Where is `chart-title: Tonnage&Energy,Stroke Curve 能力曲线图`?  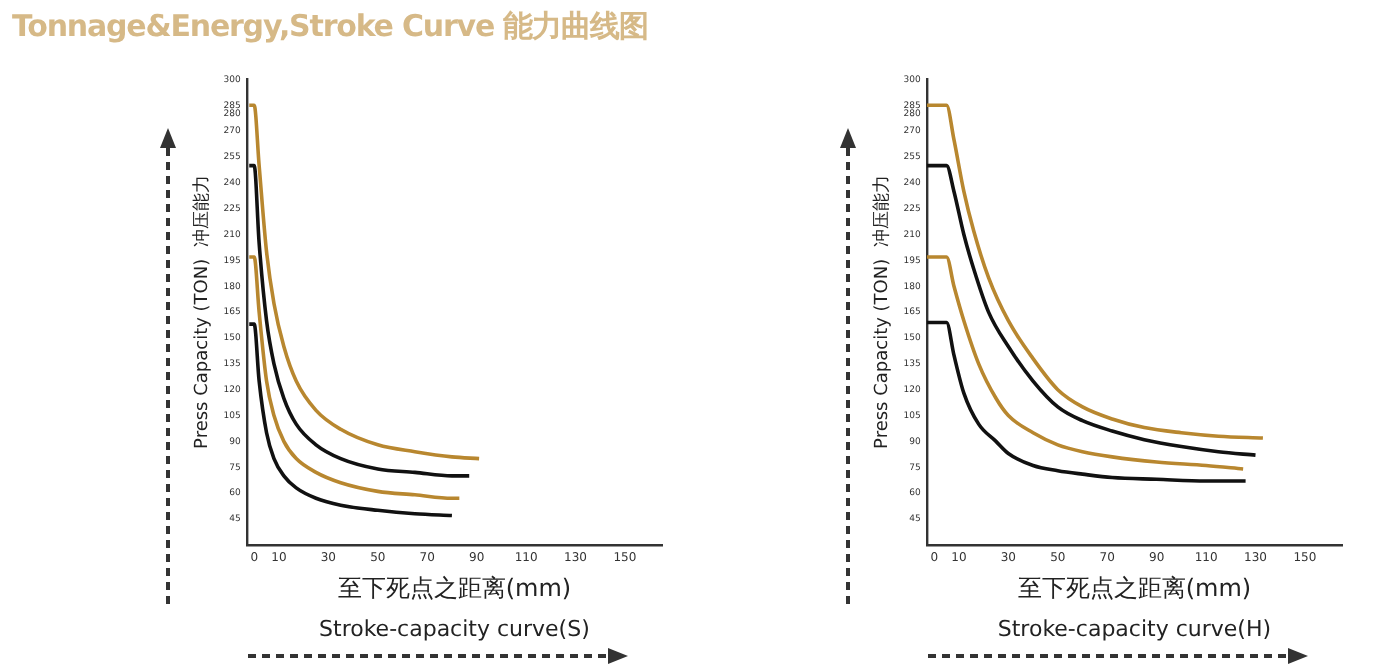
chart-title: Tonnage&Energy,Stroke Curve 能力曲线图 is located at coordinates (330, 27).